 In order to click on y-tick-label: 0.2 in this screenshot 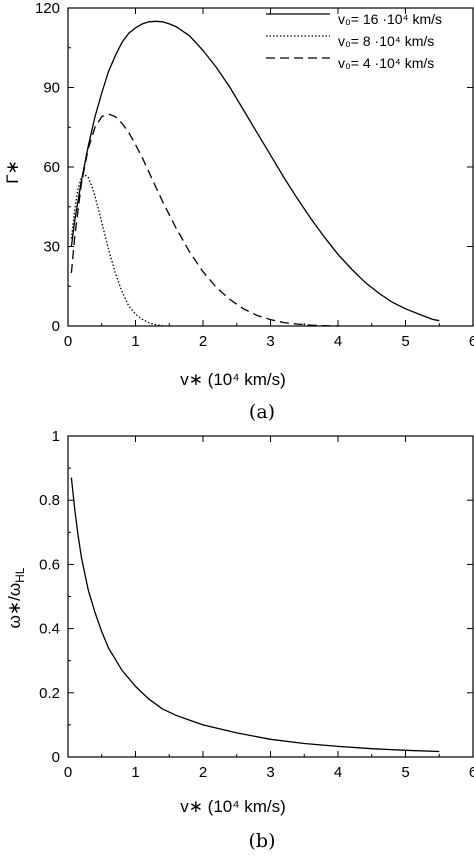, I will do `click(49, 693)`.